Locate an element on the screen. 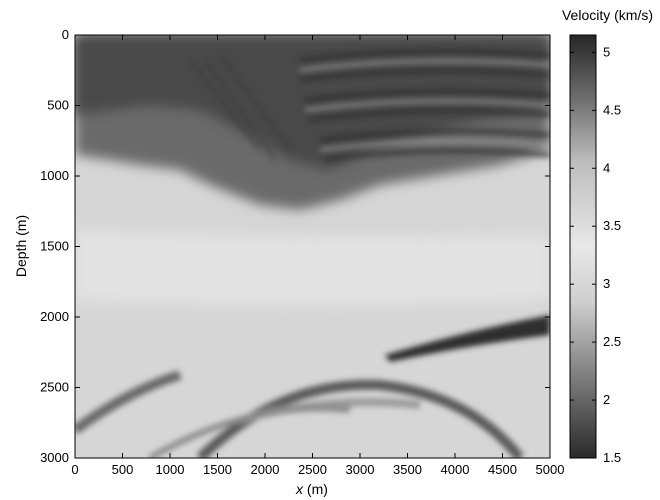 Image resolution: width=660 pixels, height=500 pixels. colorbar-tick-label: 3.5 is located at coordinates (612, 225).